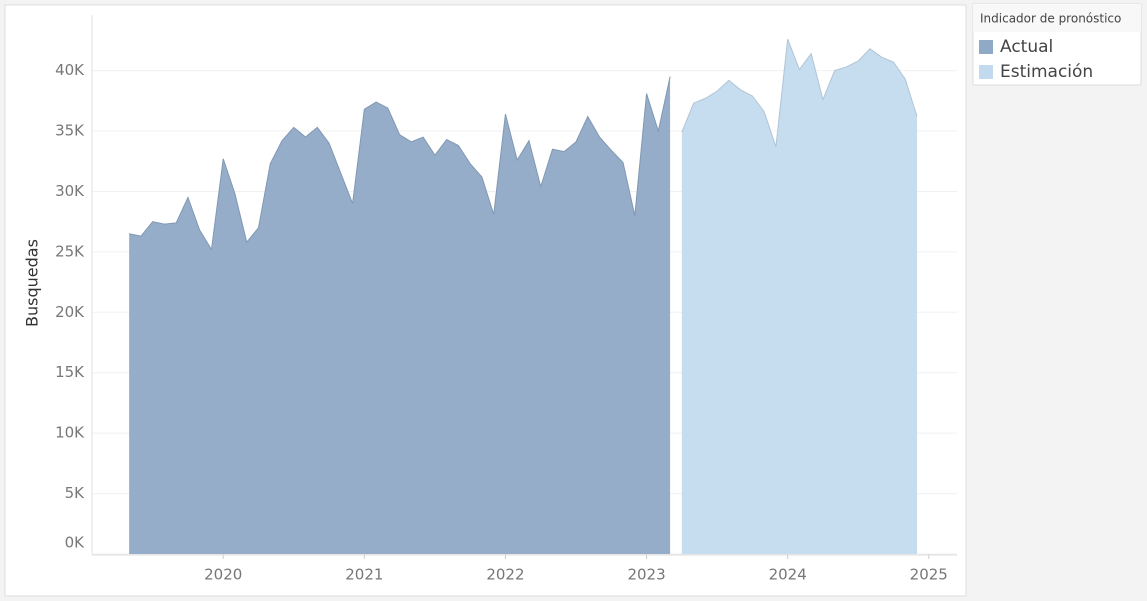 This screenshot has height=601, width=1147. What do you see at coordinates (223, 575) in the screenshot?
I see `x-tick-label: 2020` at bounding box center [223, 575].